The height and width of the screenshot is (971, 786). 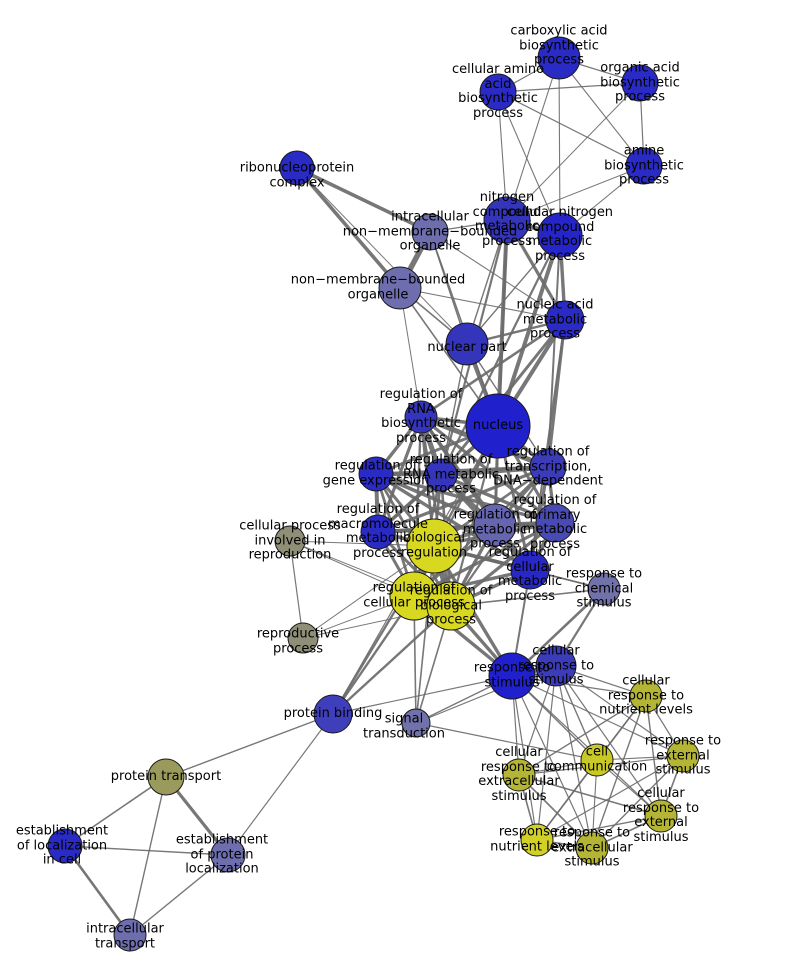 What do you see at coordinates (166, 777) in the screenshot?
I see `graph-node-protein-transport` at bounding box center [166, 777].